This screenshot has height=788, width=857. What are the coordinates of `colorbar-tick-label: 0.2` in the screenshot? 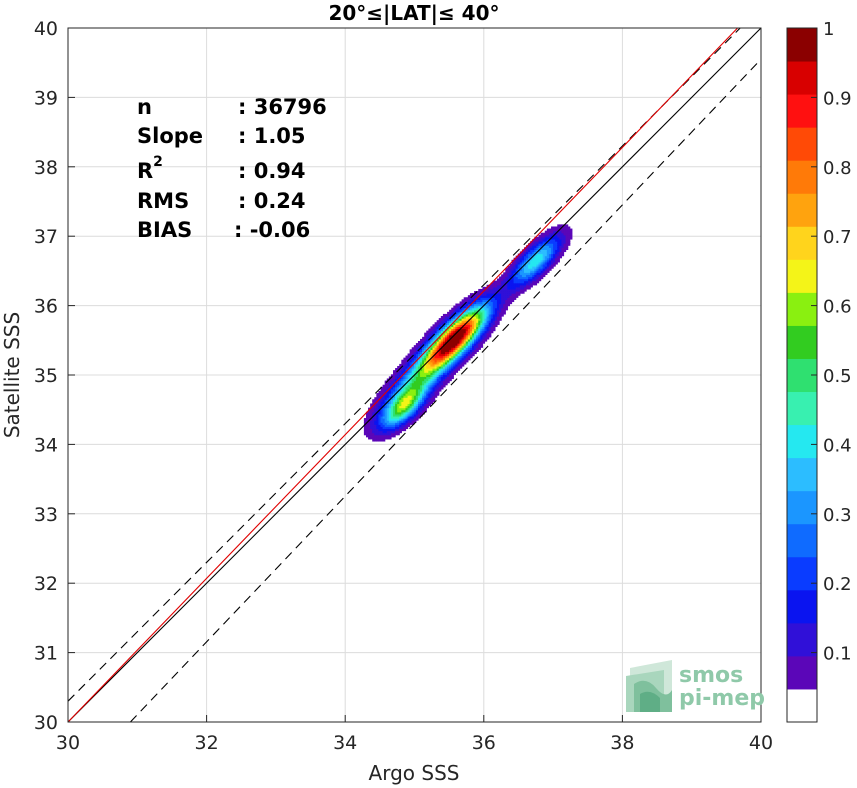 It's located at (837, 584).